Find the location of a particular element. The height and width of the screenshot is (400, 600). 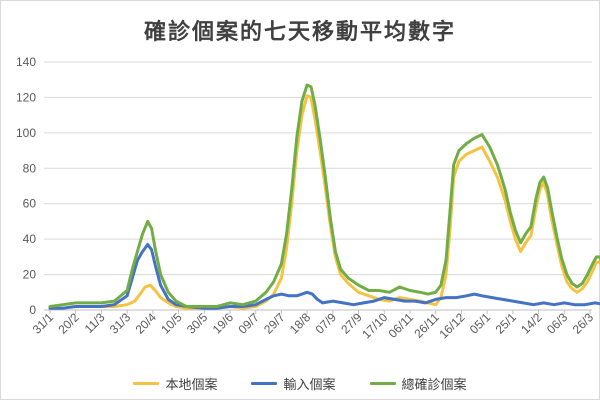

x-tick-label: 07/9 is located at coordinates (326, 323).